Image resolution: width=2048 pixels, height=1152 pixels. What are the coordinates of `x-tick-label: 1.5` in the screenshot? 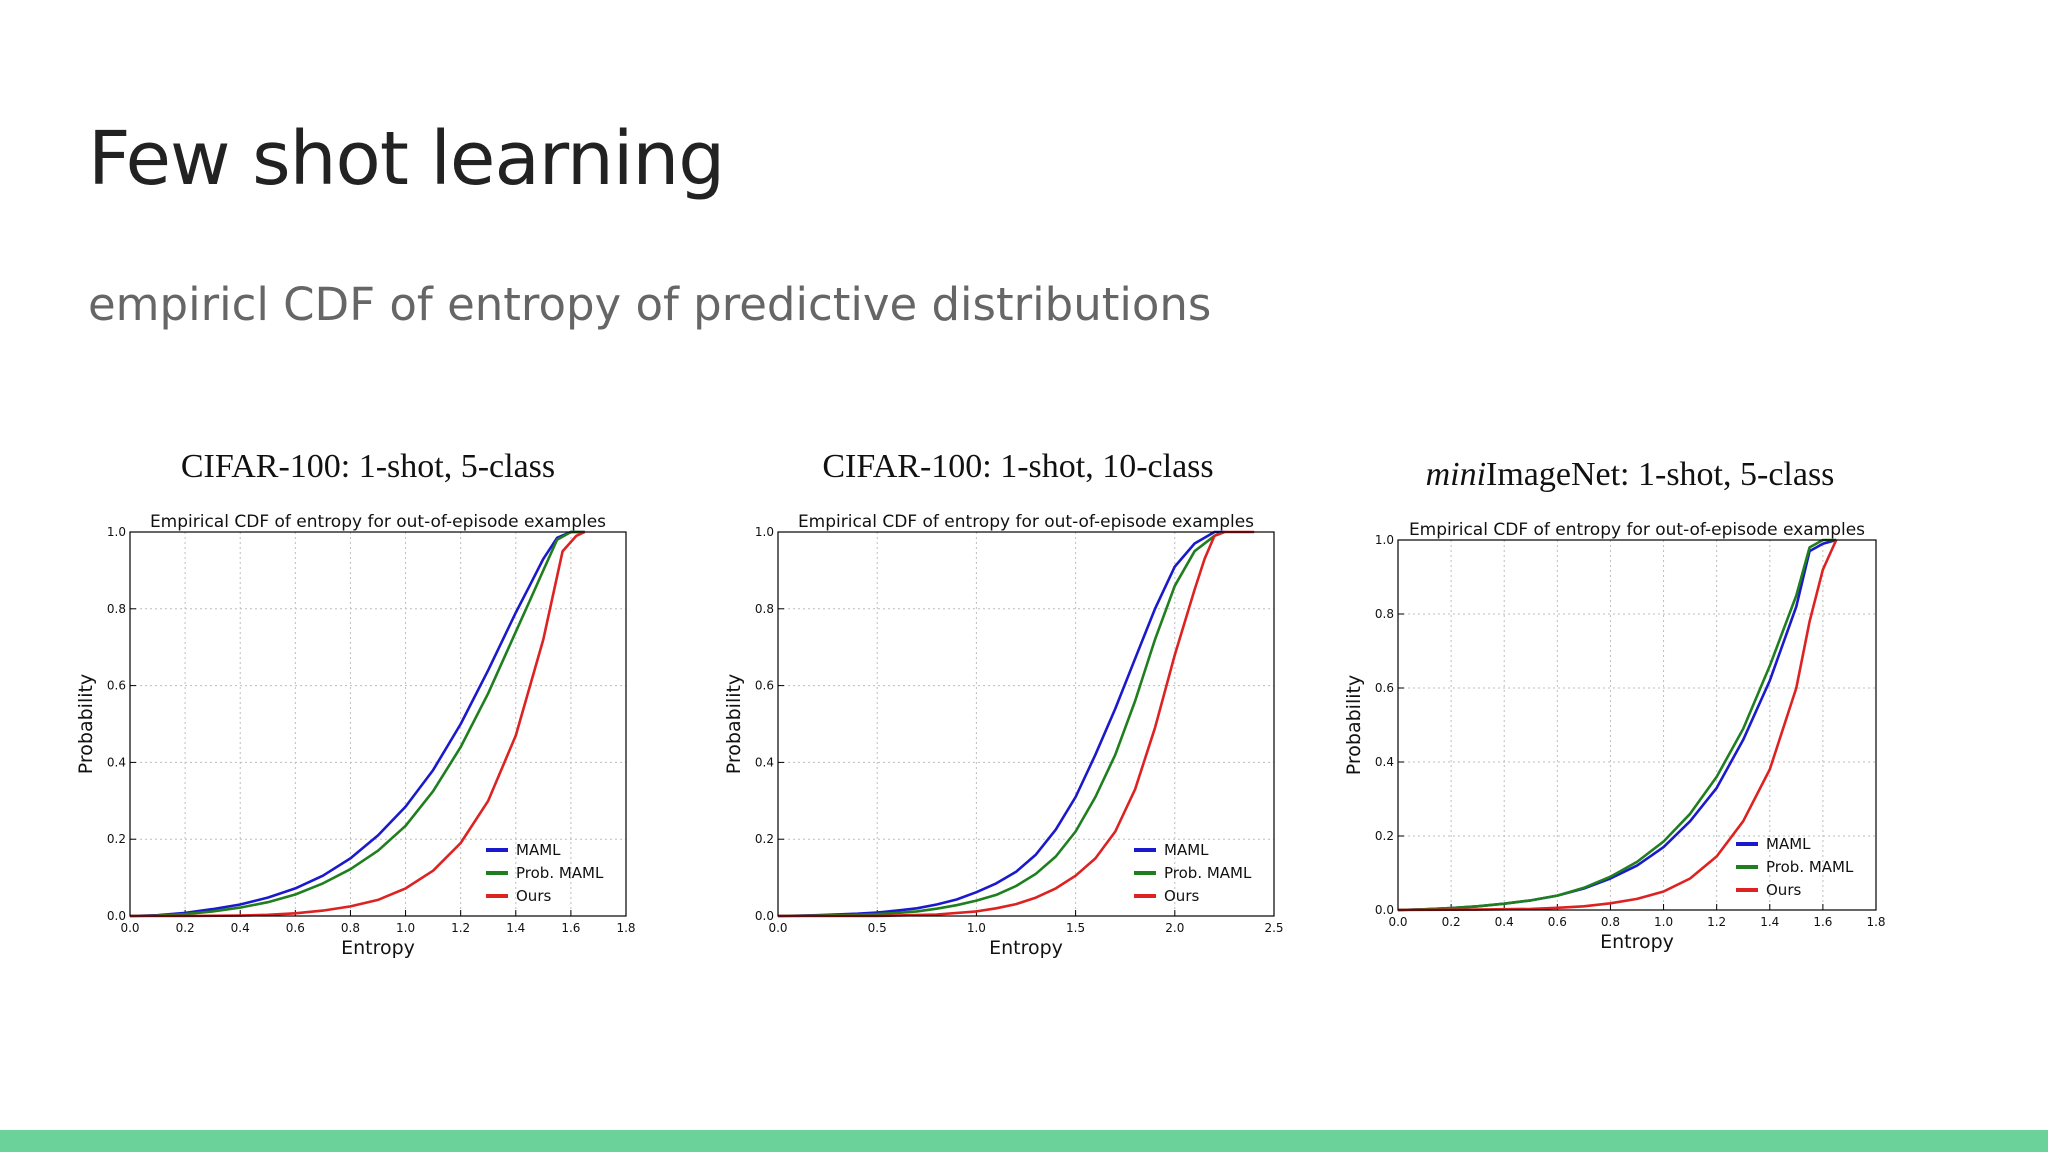 It's located at (1075, 928).